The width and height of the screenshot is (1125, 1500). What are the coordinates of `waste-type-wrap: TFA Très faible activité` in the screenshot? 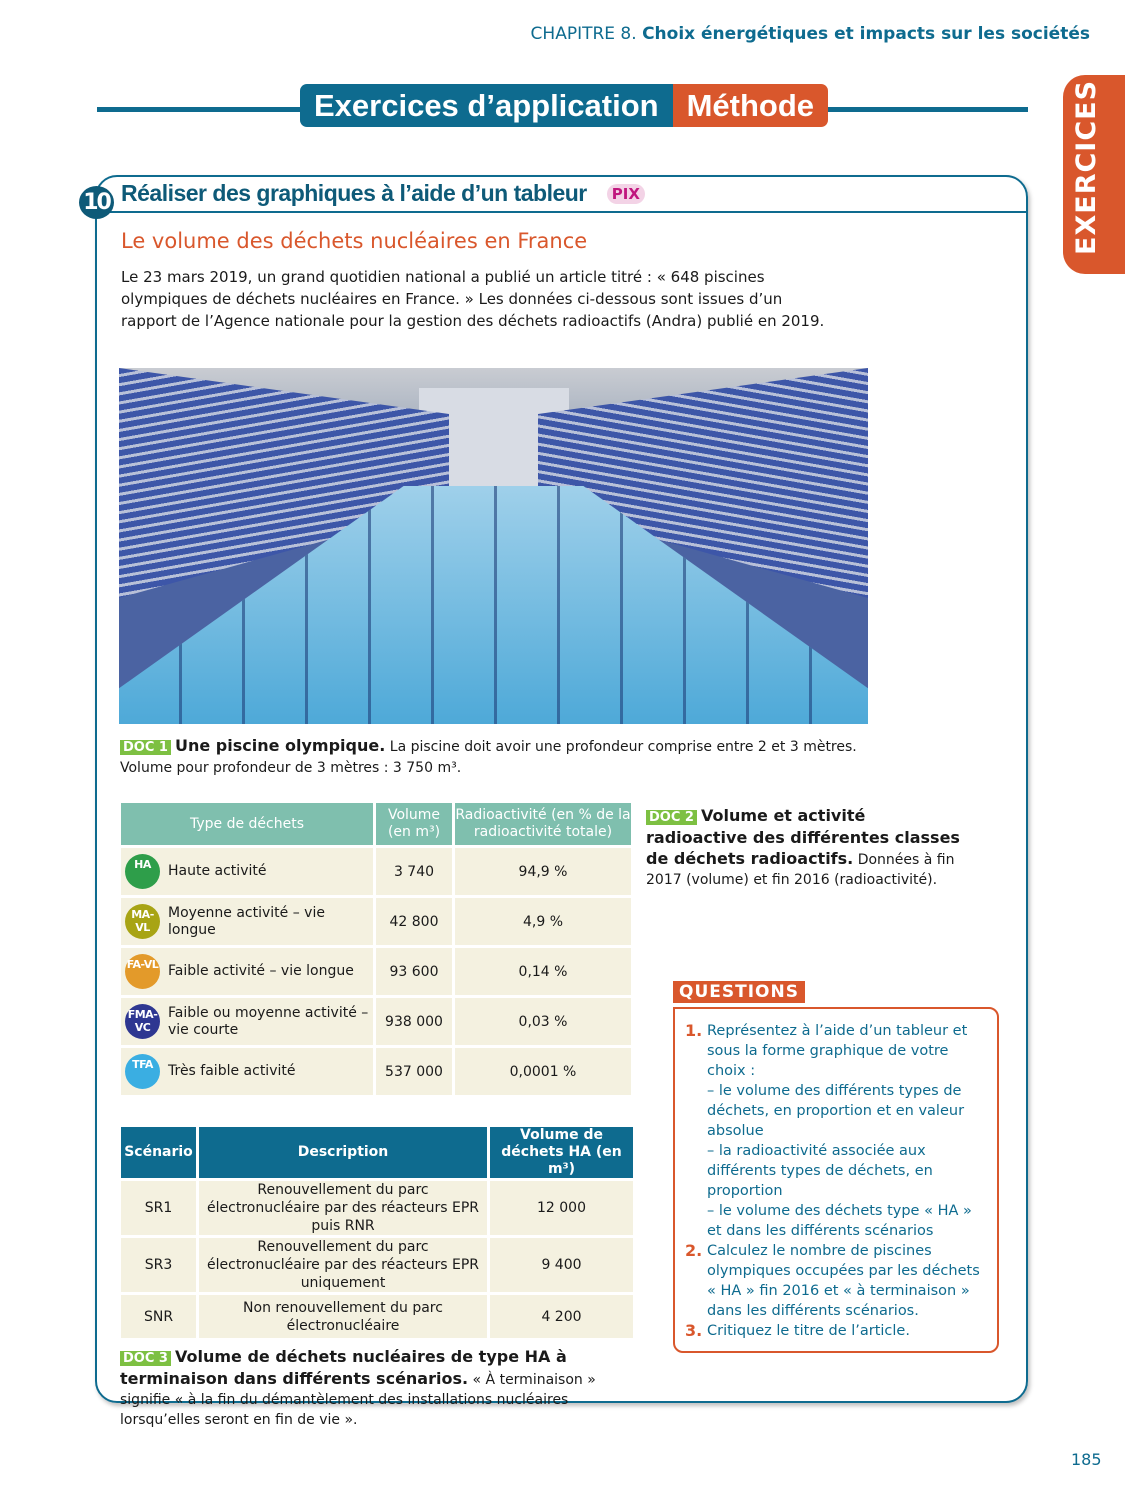 It's located at (247, 1071).